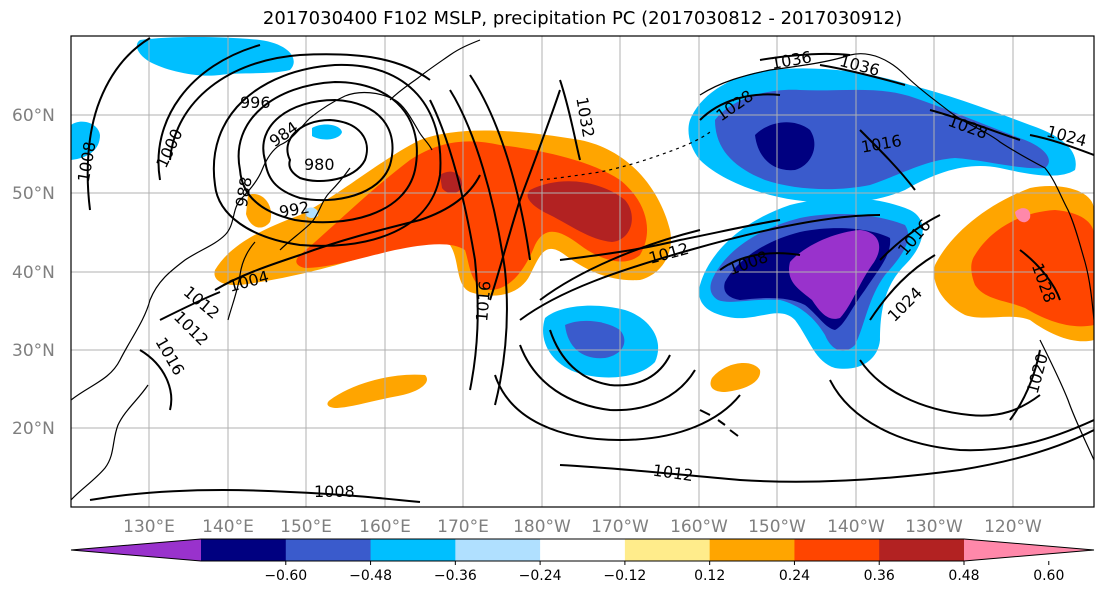 The width and height of the screenshot is (1105, 601). Describe the element at coordinates (285, 576) in the screenshot. I see `colorbar-tick-label: −0.60` at that location.